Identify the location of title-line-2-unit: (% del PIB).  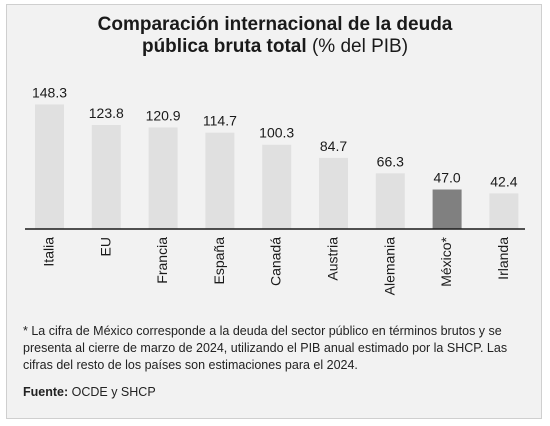
(360, 46).